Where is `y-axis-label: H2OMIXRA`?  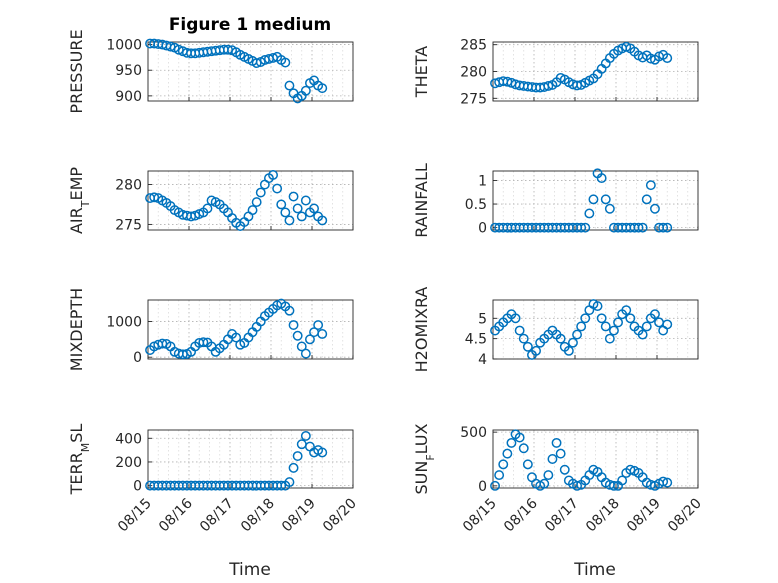
y-axis-label: H2OMIXRA is located at coordinates (421, 330).